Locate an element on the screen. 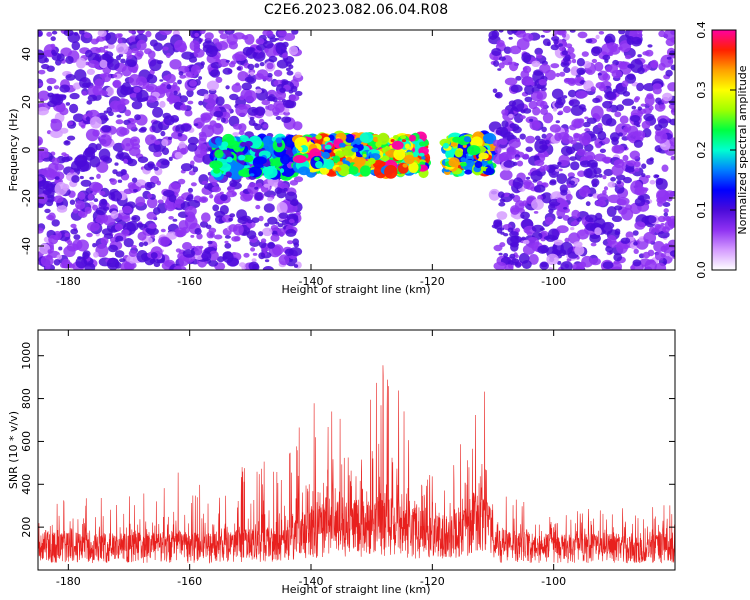  spectrogram-y-tick-label: 40 is located at coordinates (26, 54).